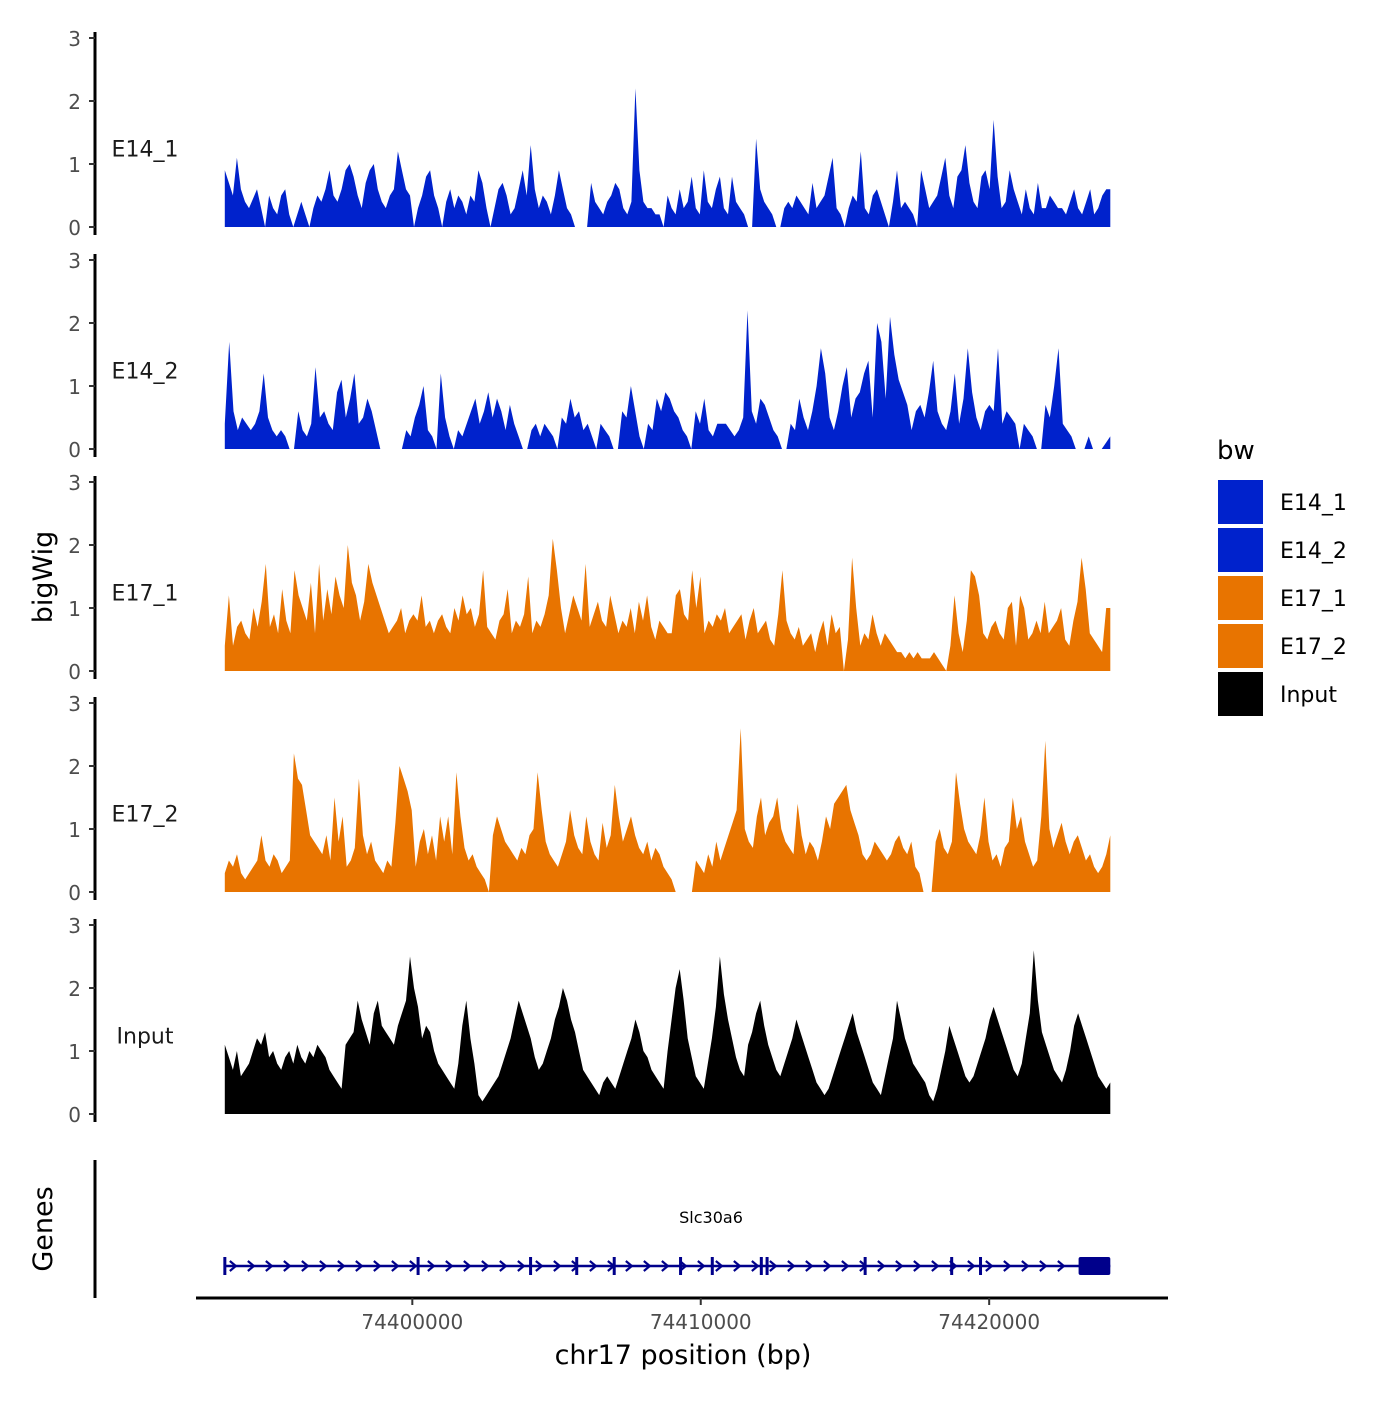 This screenshot has height=1404, width=1400. What do you see at coordinates (667, 1032) in the screenshot?
I see `signal-area-input` at bounding box center [667, 1032].